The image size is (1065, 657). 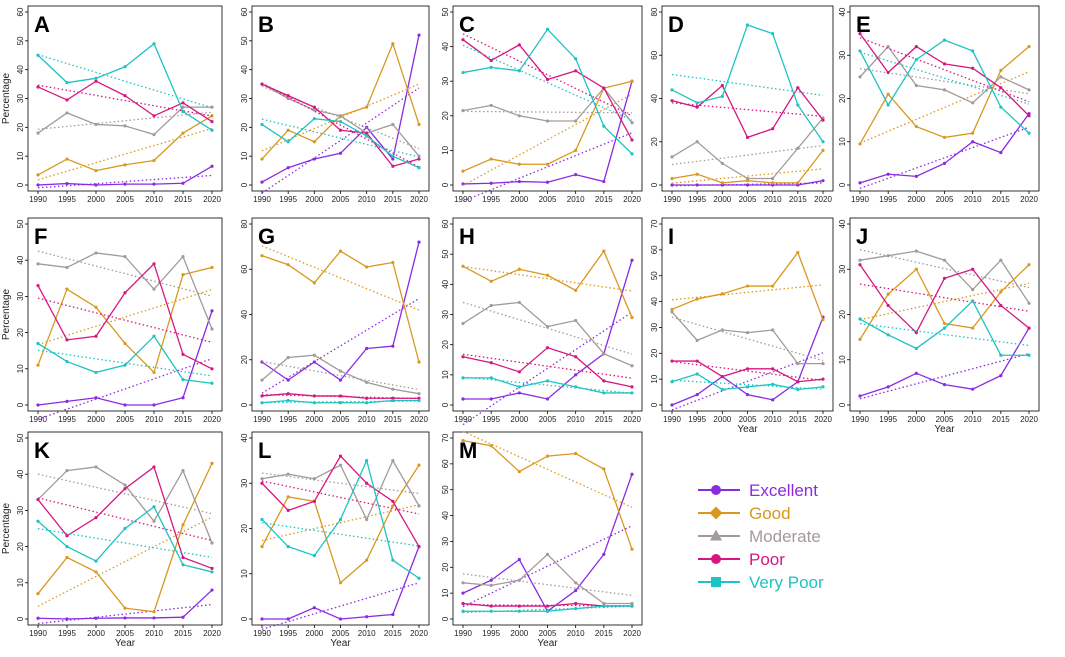 What do you see at coordinates (244, 126) in the screenshot?
I see `y-tick-label: 20` at bounding box center [244, 126].